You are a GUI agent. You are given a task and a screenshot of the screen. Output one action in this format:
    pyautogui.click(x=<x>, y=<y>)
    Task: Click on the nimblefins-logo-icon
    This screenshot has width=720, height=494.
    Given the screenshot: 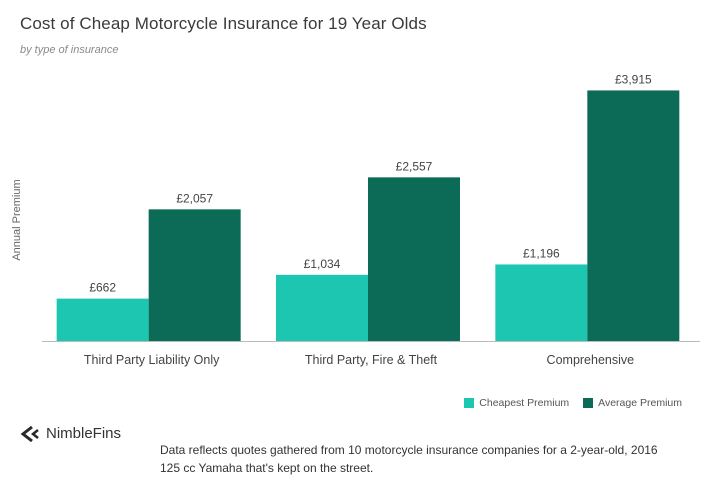 What is the action you would take?
    pyautogui.click(x=29, y=433)
    